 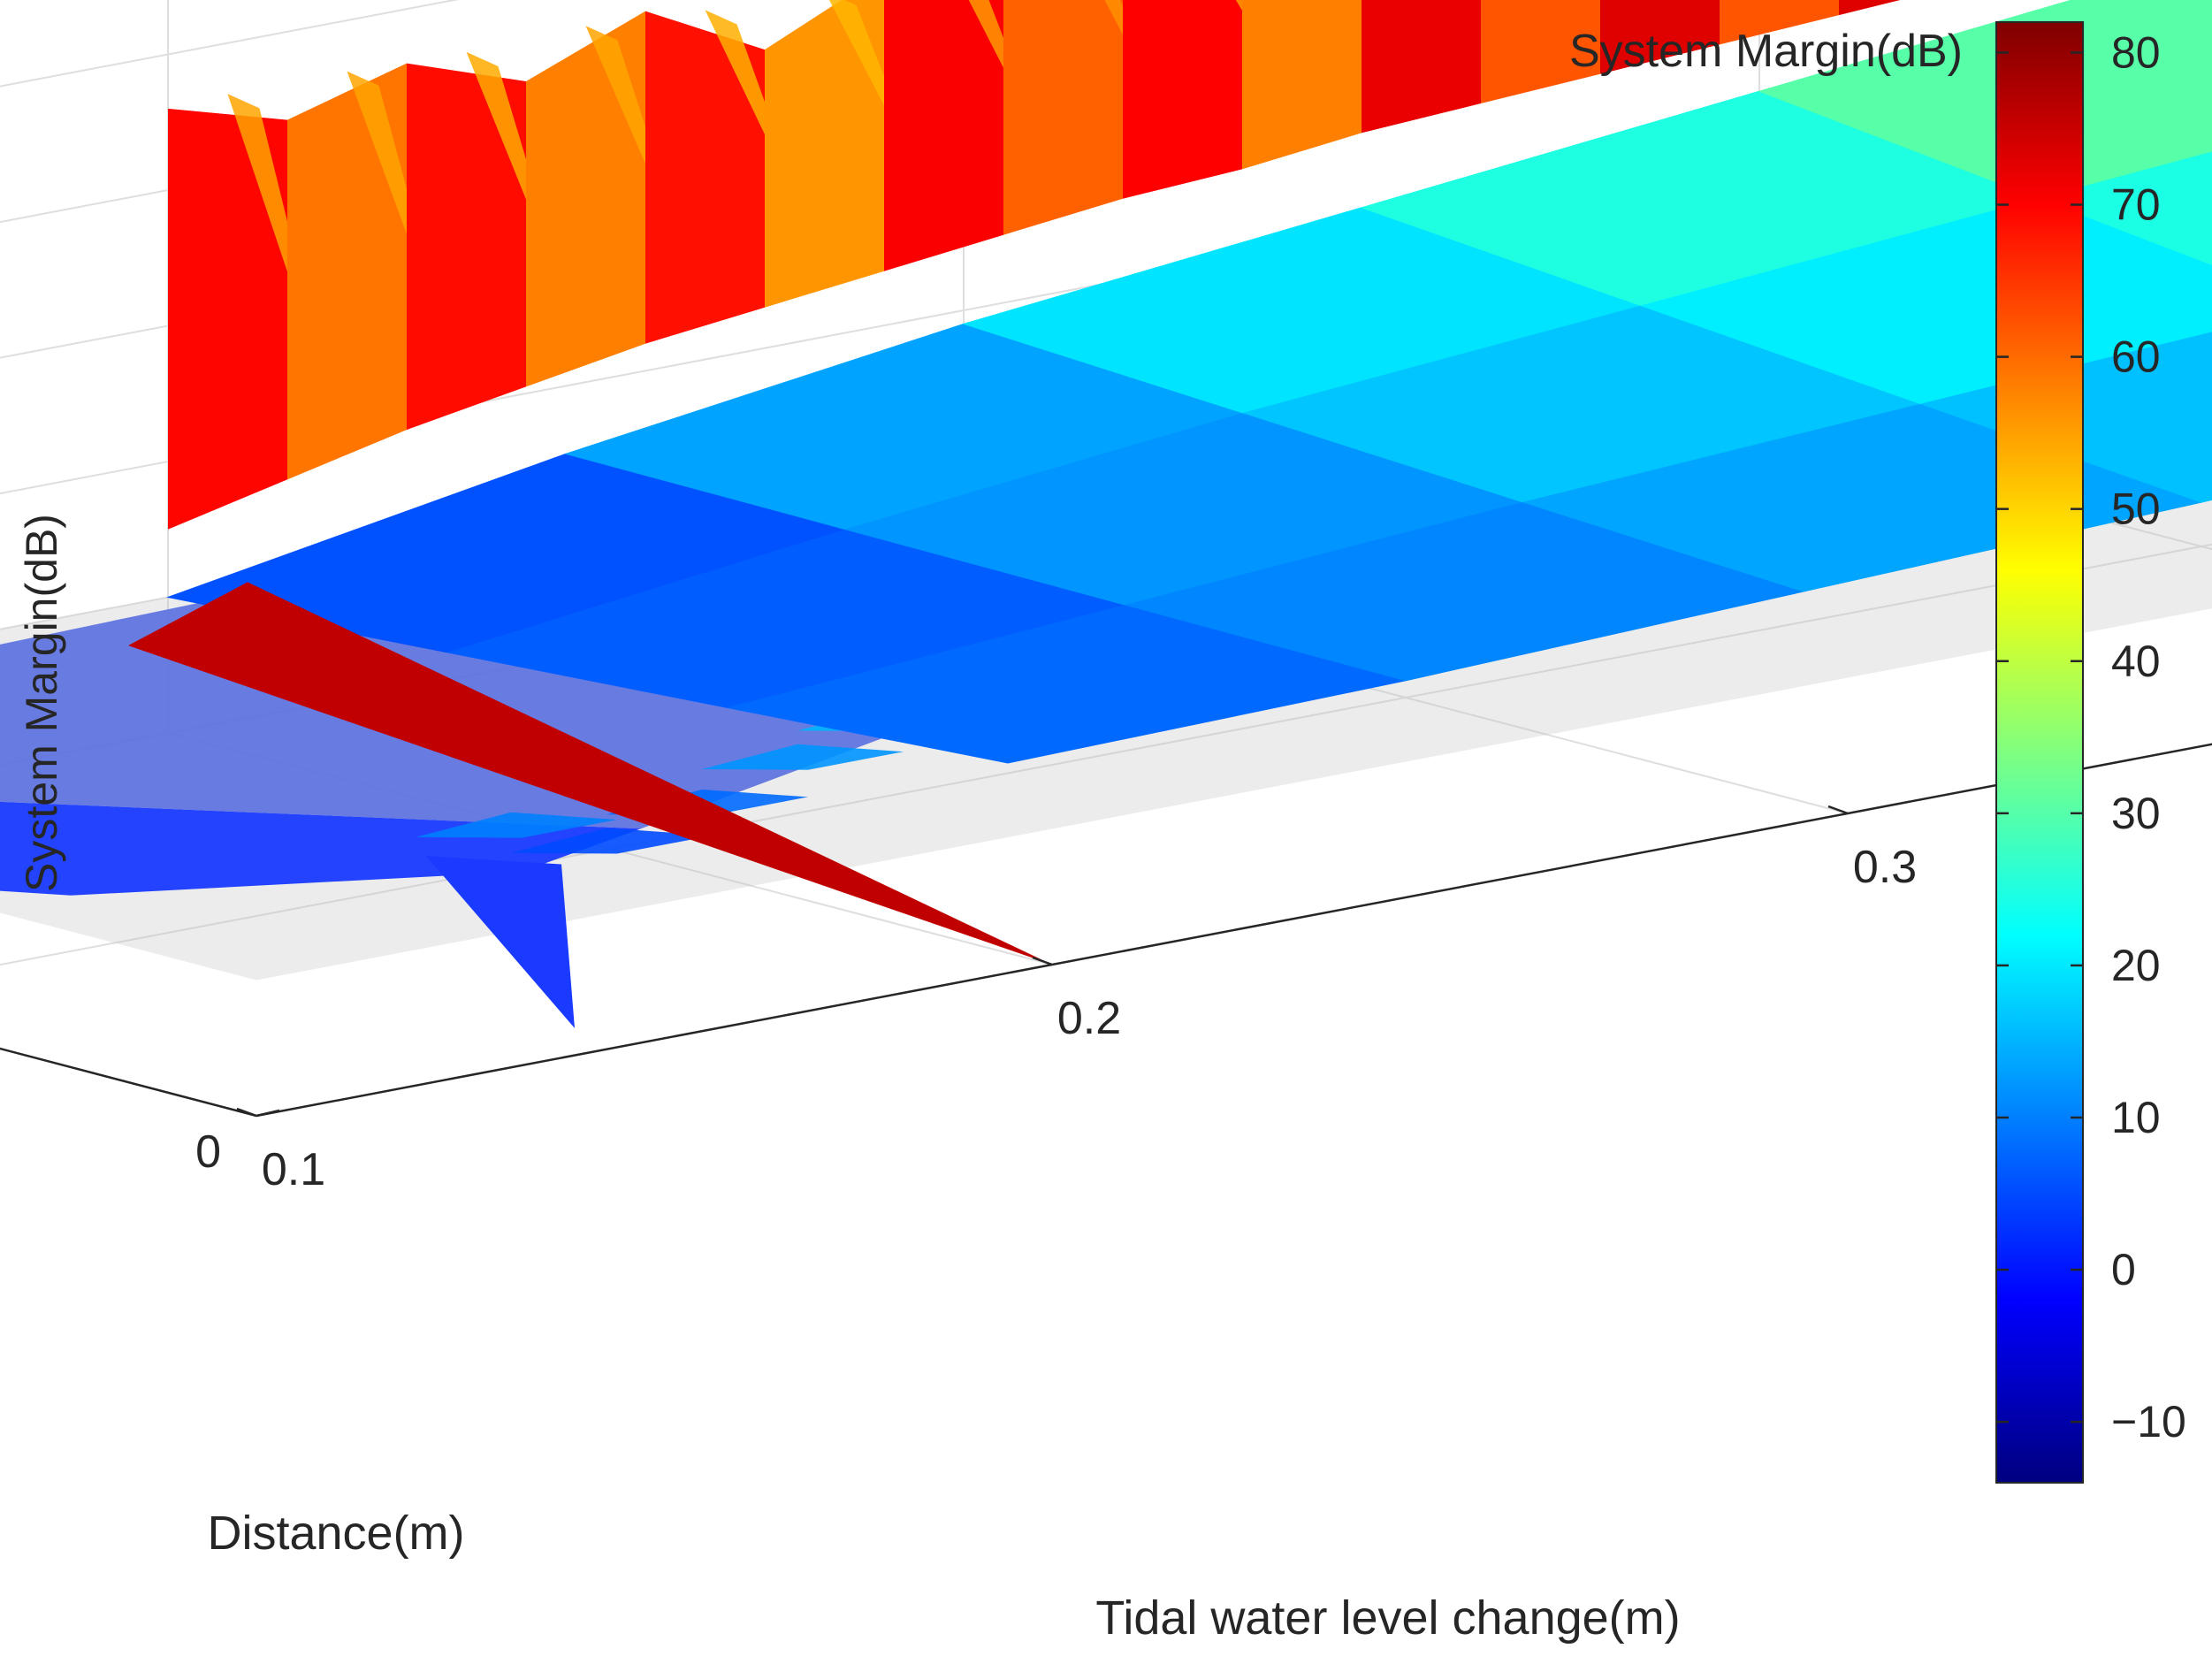 What do you see at coordinates (2136, 661) in the screenshot?
I see `colorbar-tick-label: 40` at bounding box center [2136, 661].